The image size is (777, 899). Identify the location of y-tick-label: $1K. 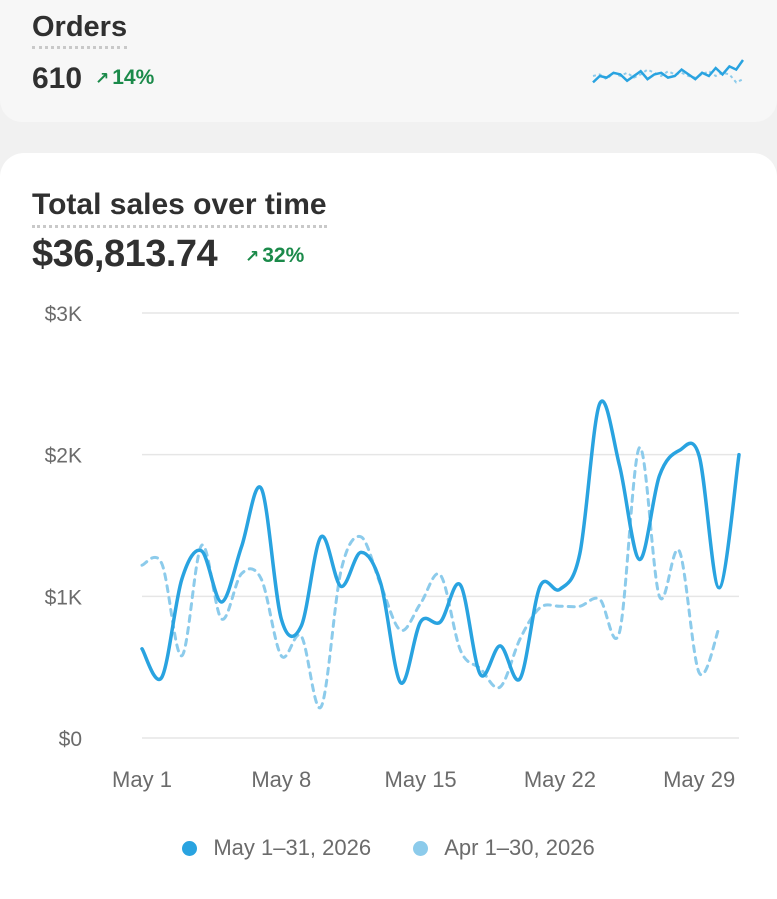
(63, 597).